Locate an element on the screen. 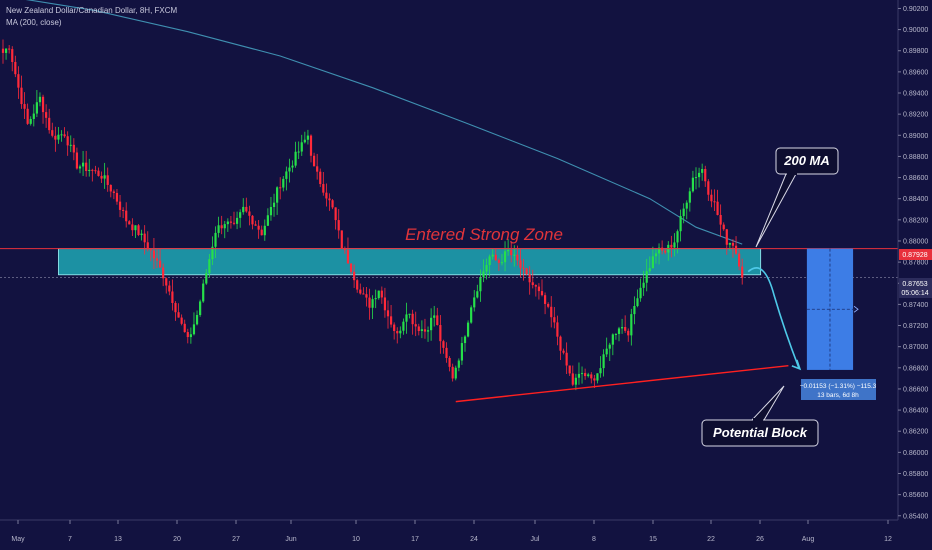 This screenshot has width=932, height=550. x-tick-label: 8 is located at coordinates (594, 539).